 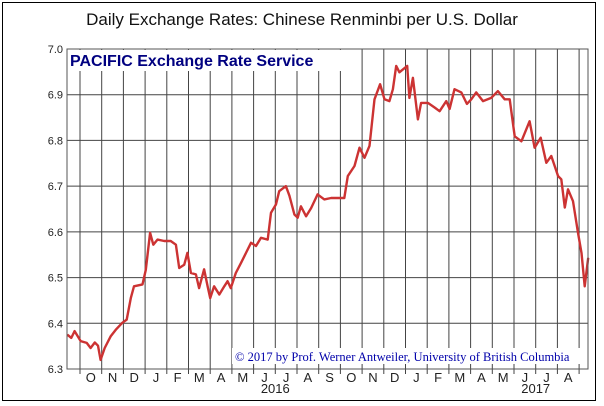 What do you see at coordinates (55, 96) in the screenshot?
I see `y-tick-label: 6.9` at bounding box center [55, 96].